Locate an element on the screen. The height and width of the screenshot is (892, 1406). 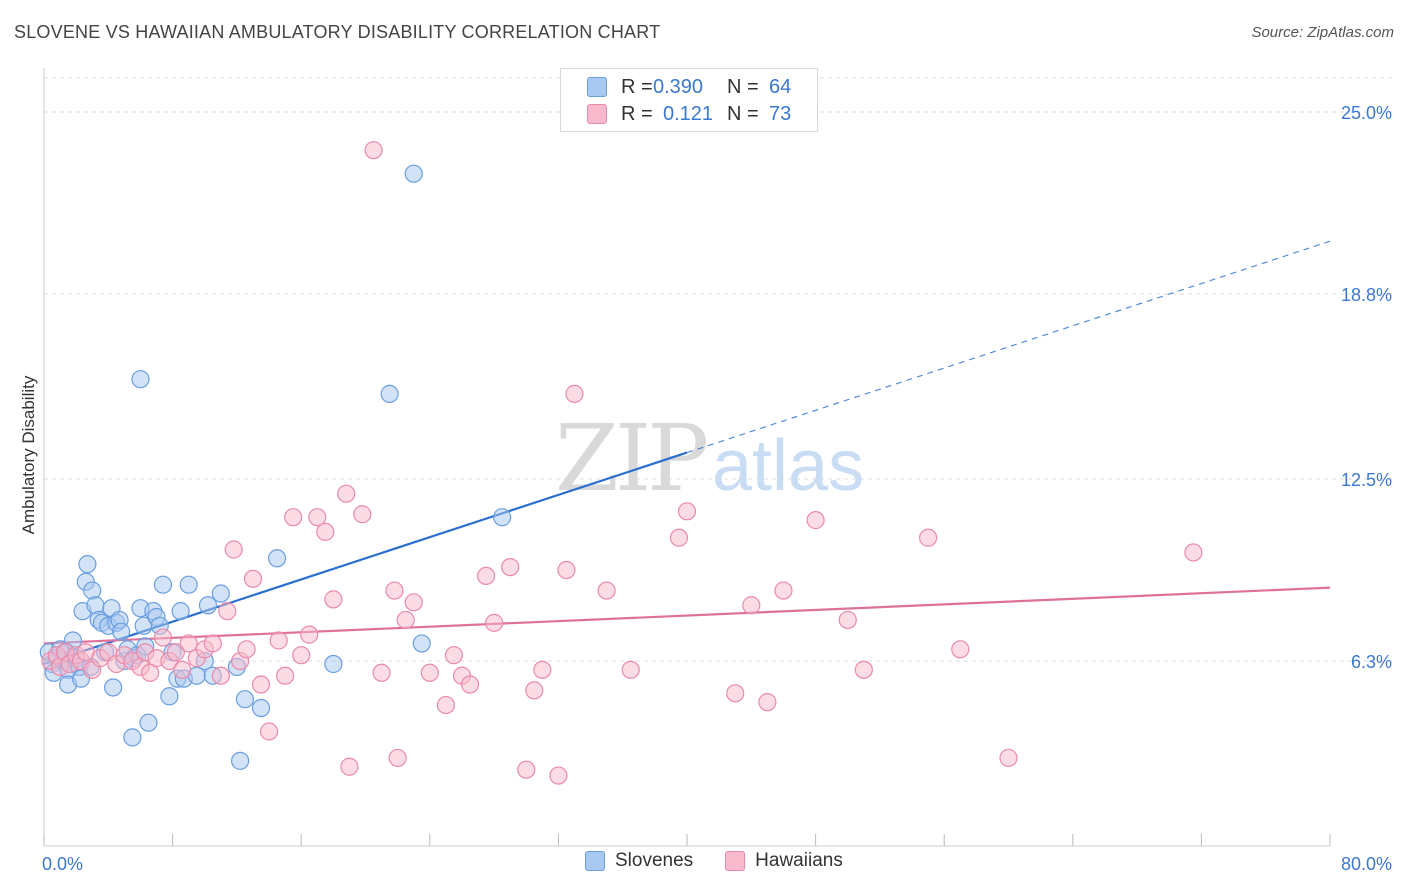
correlation-legend: R = 0.390 N = 64 R = 0.121 N = 73 is located at coordinates (689, 100).